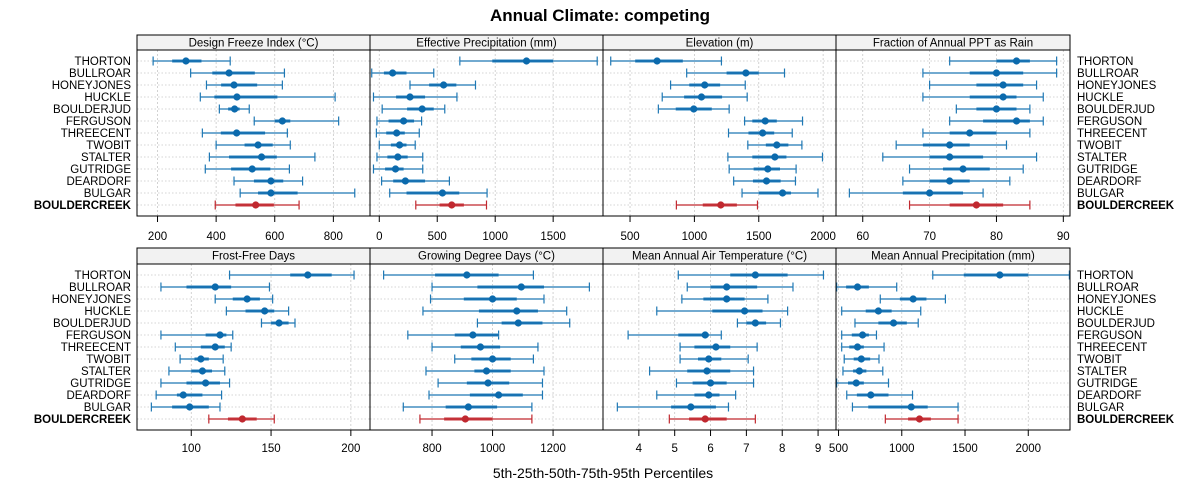 The height and width of the screenshot is (500, 1200). I want to click on x-tick-label: 0, so click(379, 237).